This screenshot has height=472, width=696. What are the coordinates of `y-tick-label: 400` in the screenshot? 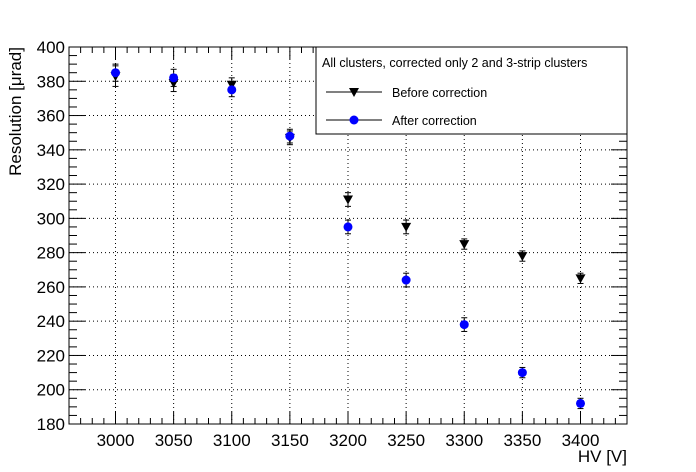 It's located at (51, 47).